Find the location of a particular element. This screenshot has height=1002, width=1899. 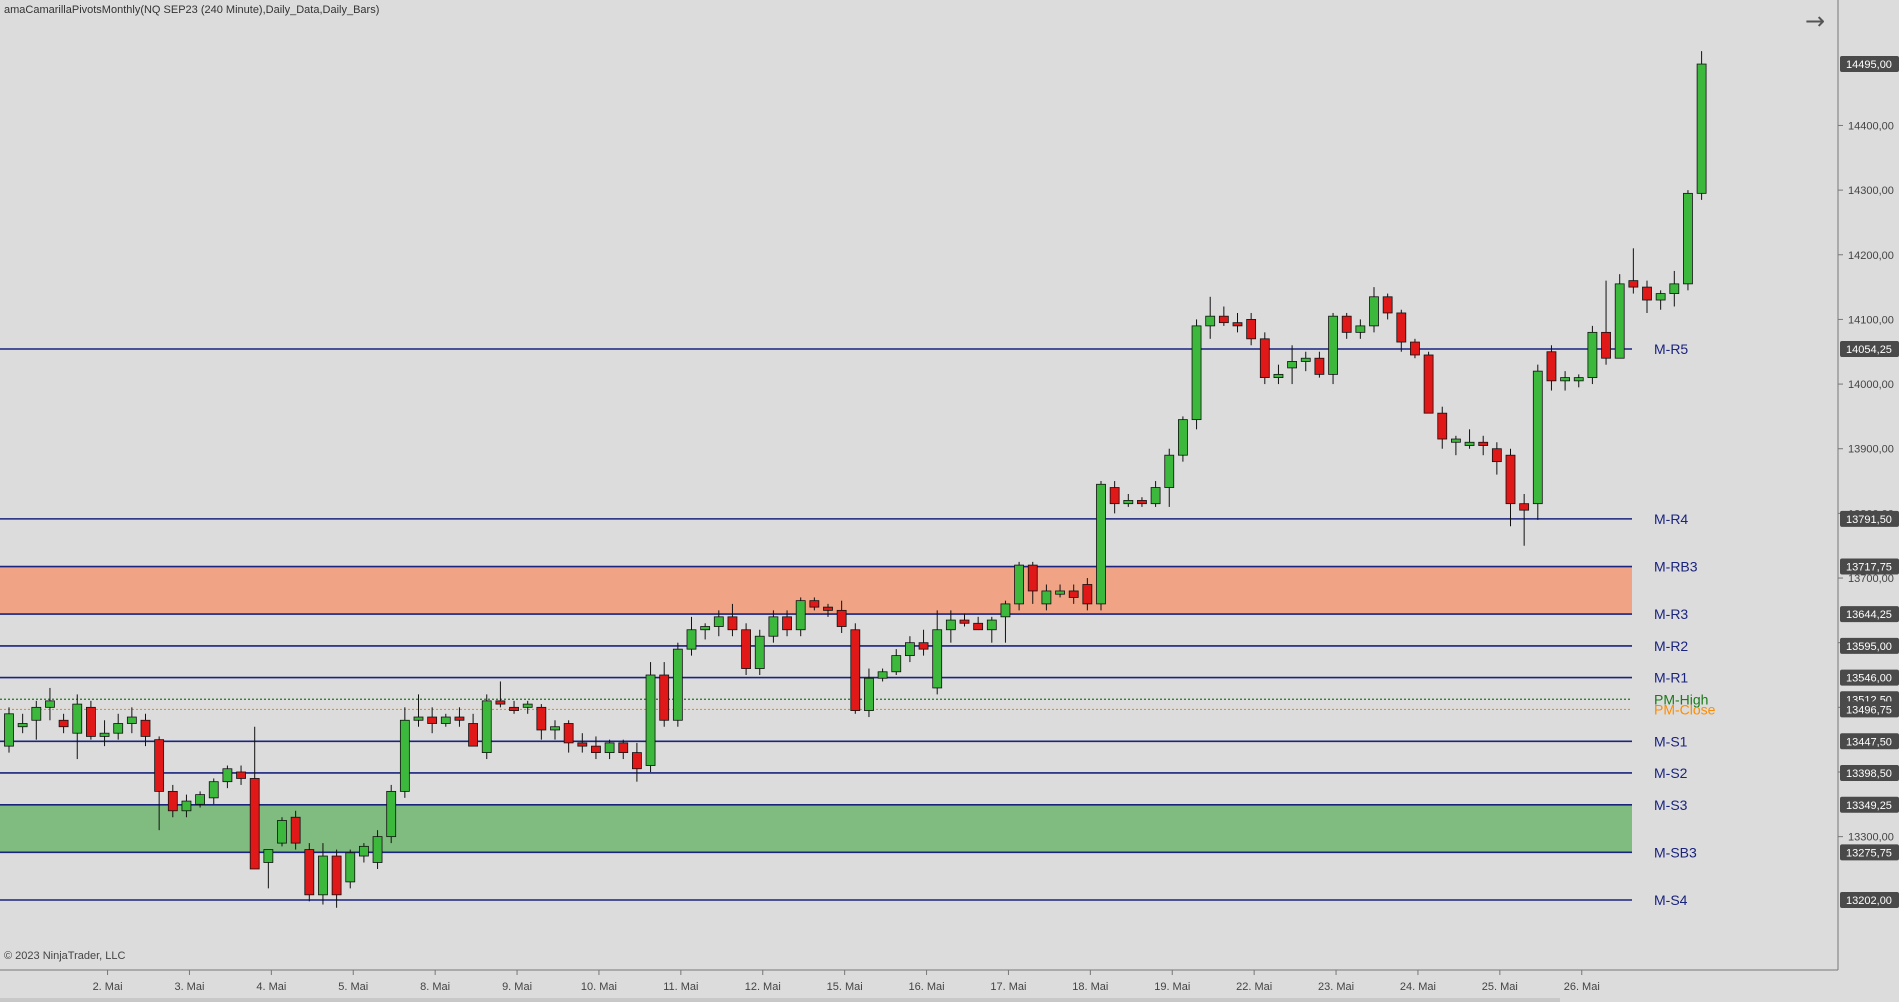

level-label-m-s1: M-S1 is located at coordinates (1671, 741).